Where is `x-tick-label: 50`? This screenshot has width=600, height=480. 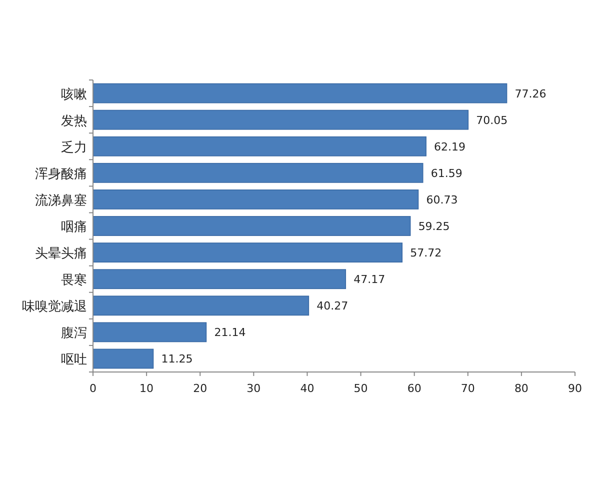 x-tick-label: 50 is located at coordinates (361, 388).